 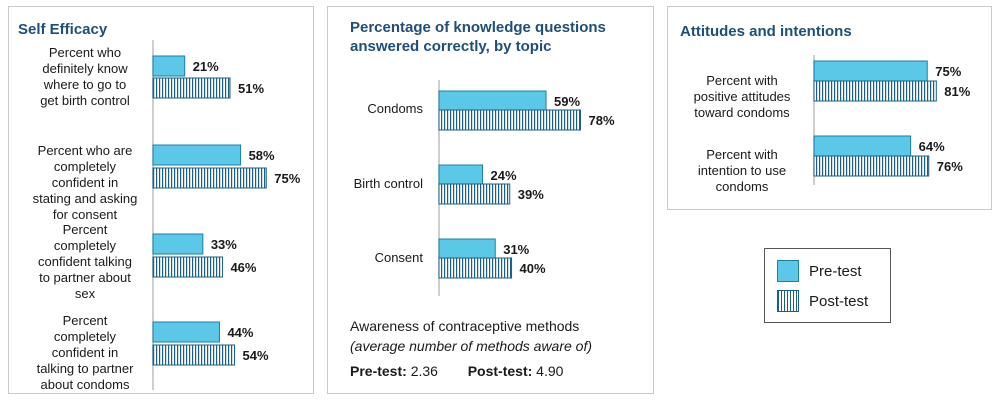 I want to click on awareness-subtitle: (average number of methods aware of), so click(x=471, y=346).